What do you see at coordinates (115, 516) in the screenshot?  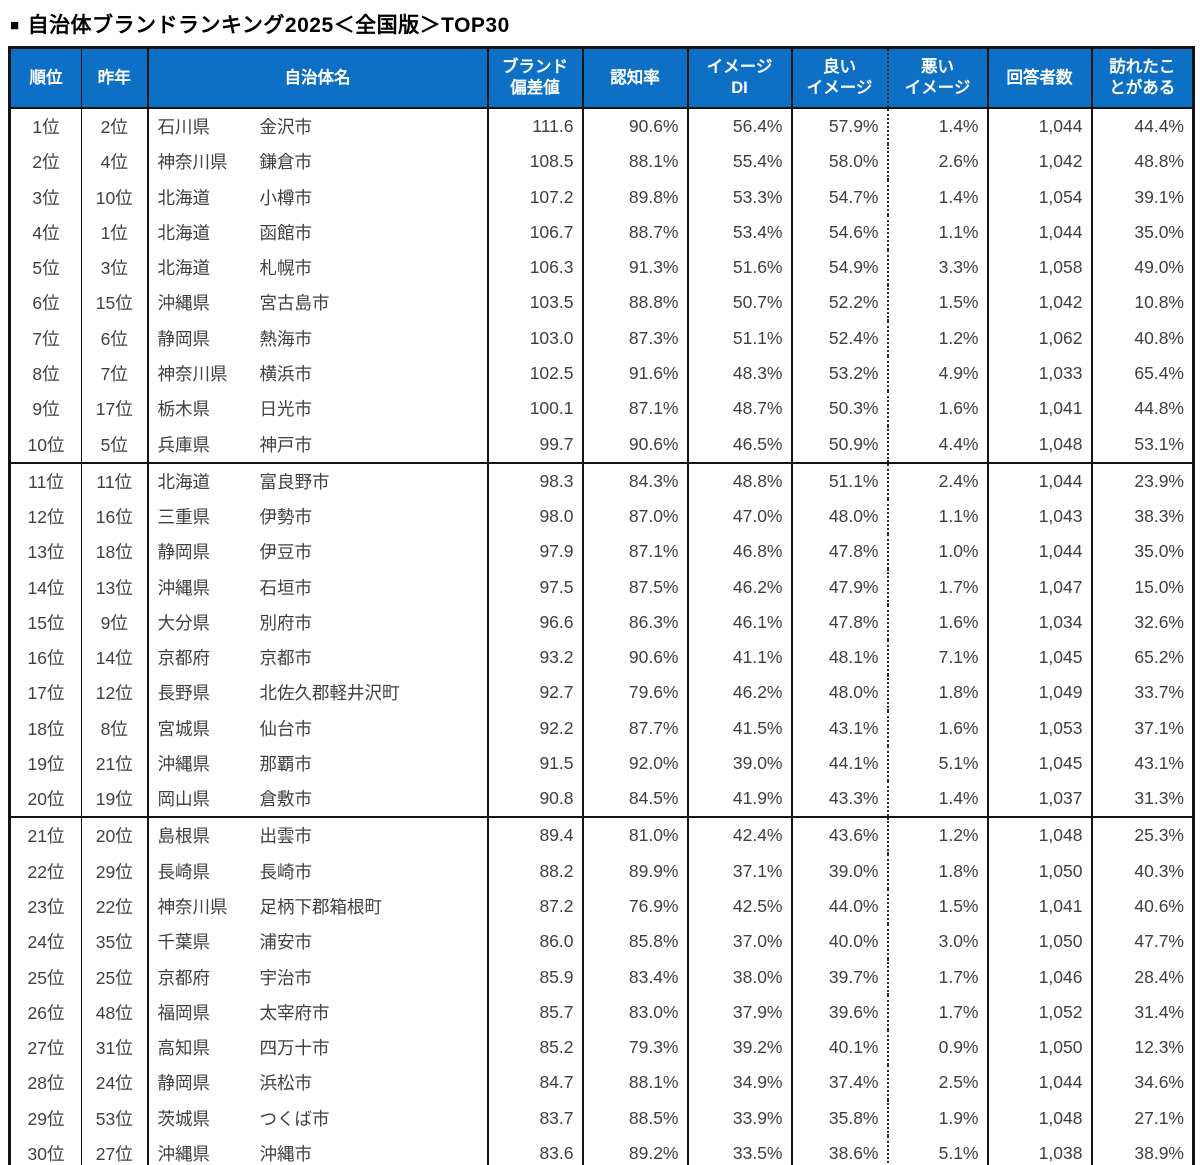 I see `last-year-cell: 16位` at bounding box center [115, 516].